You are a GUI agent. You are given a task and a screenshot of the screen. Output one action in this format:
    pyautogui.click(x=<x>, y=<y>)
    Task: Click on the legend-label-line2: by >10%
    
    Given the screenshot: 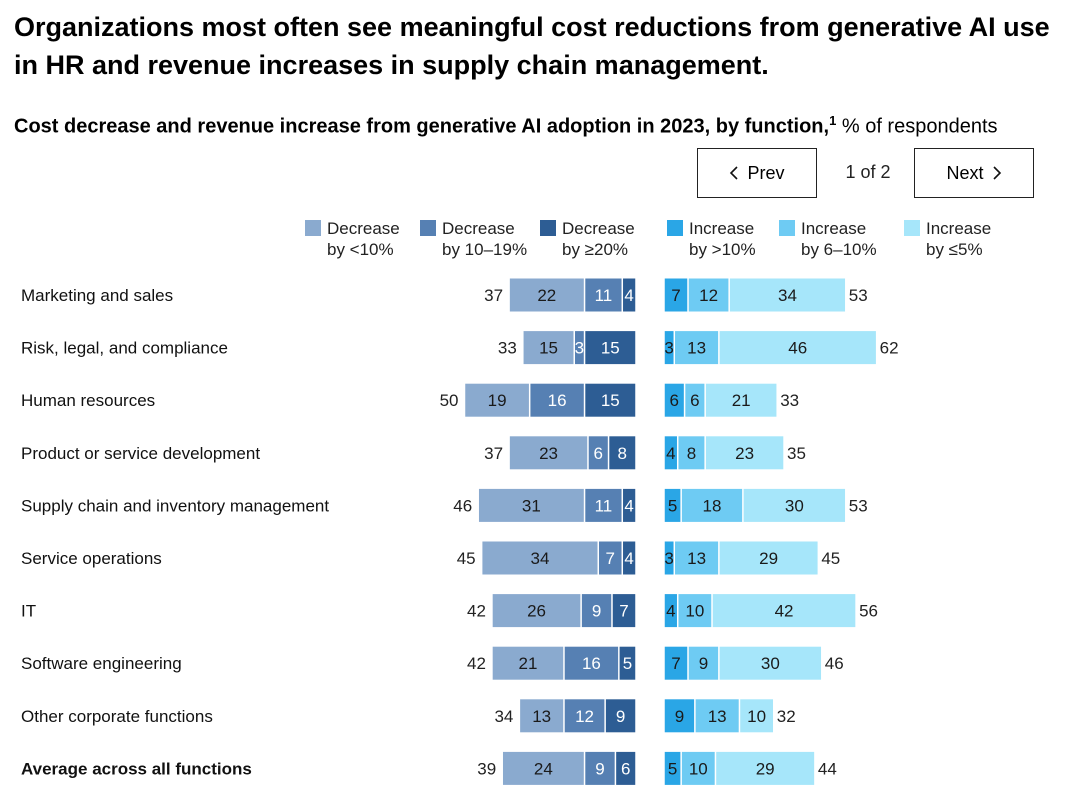 What is the action you would take?
    pyautogui.click(x=722, y=249)
    